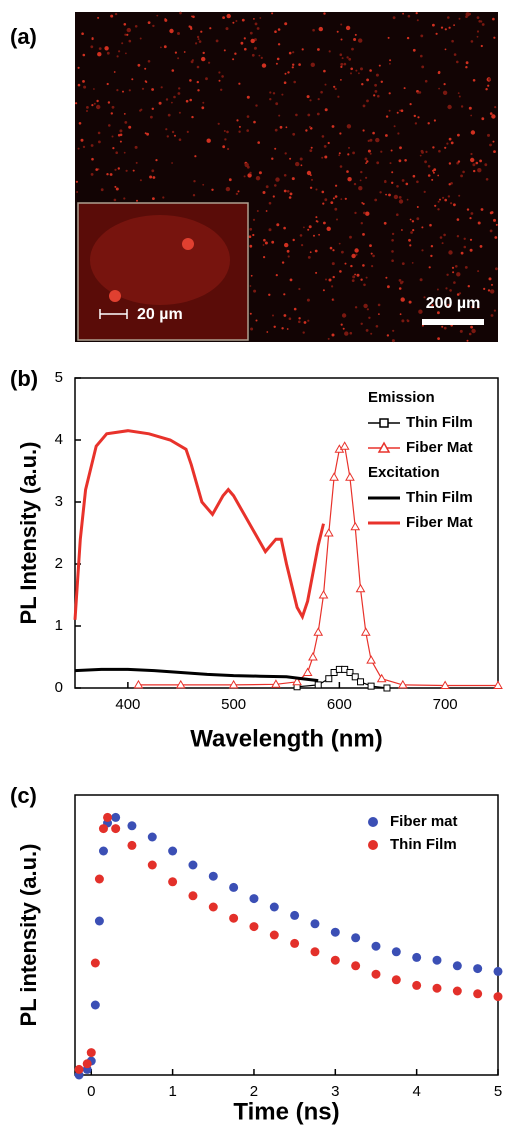  What do you see at coordinates (59, 625) in the screenshot?
I see `y-tick-label: 1` at bounding box center [59, 625].